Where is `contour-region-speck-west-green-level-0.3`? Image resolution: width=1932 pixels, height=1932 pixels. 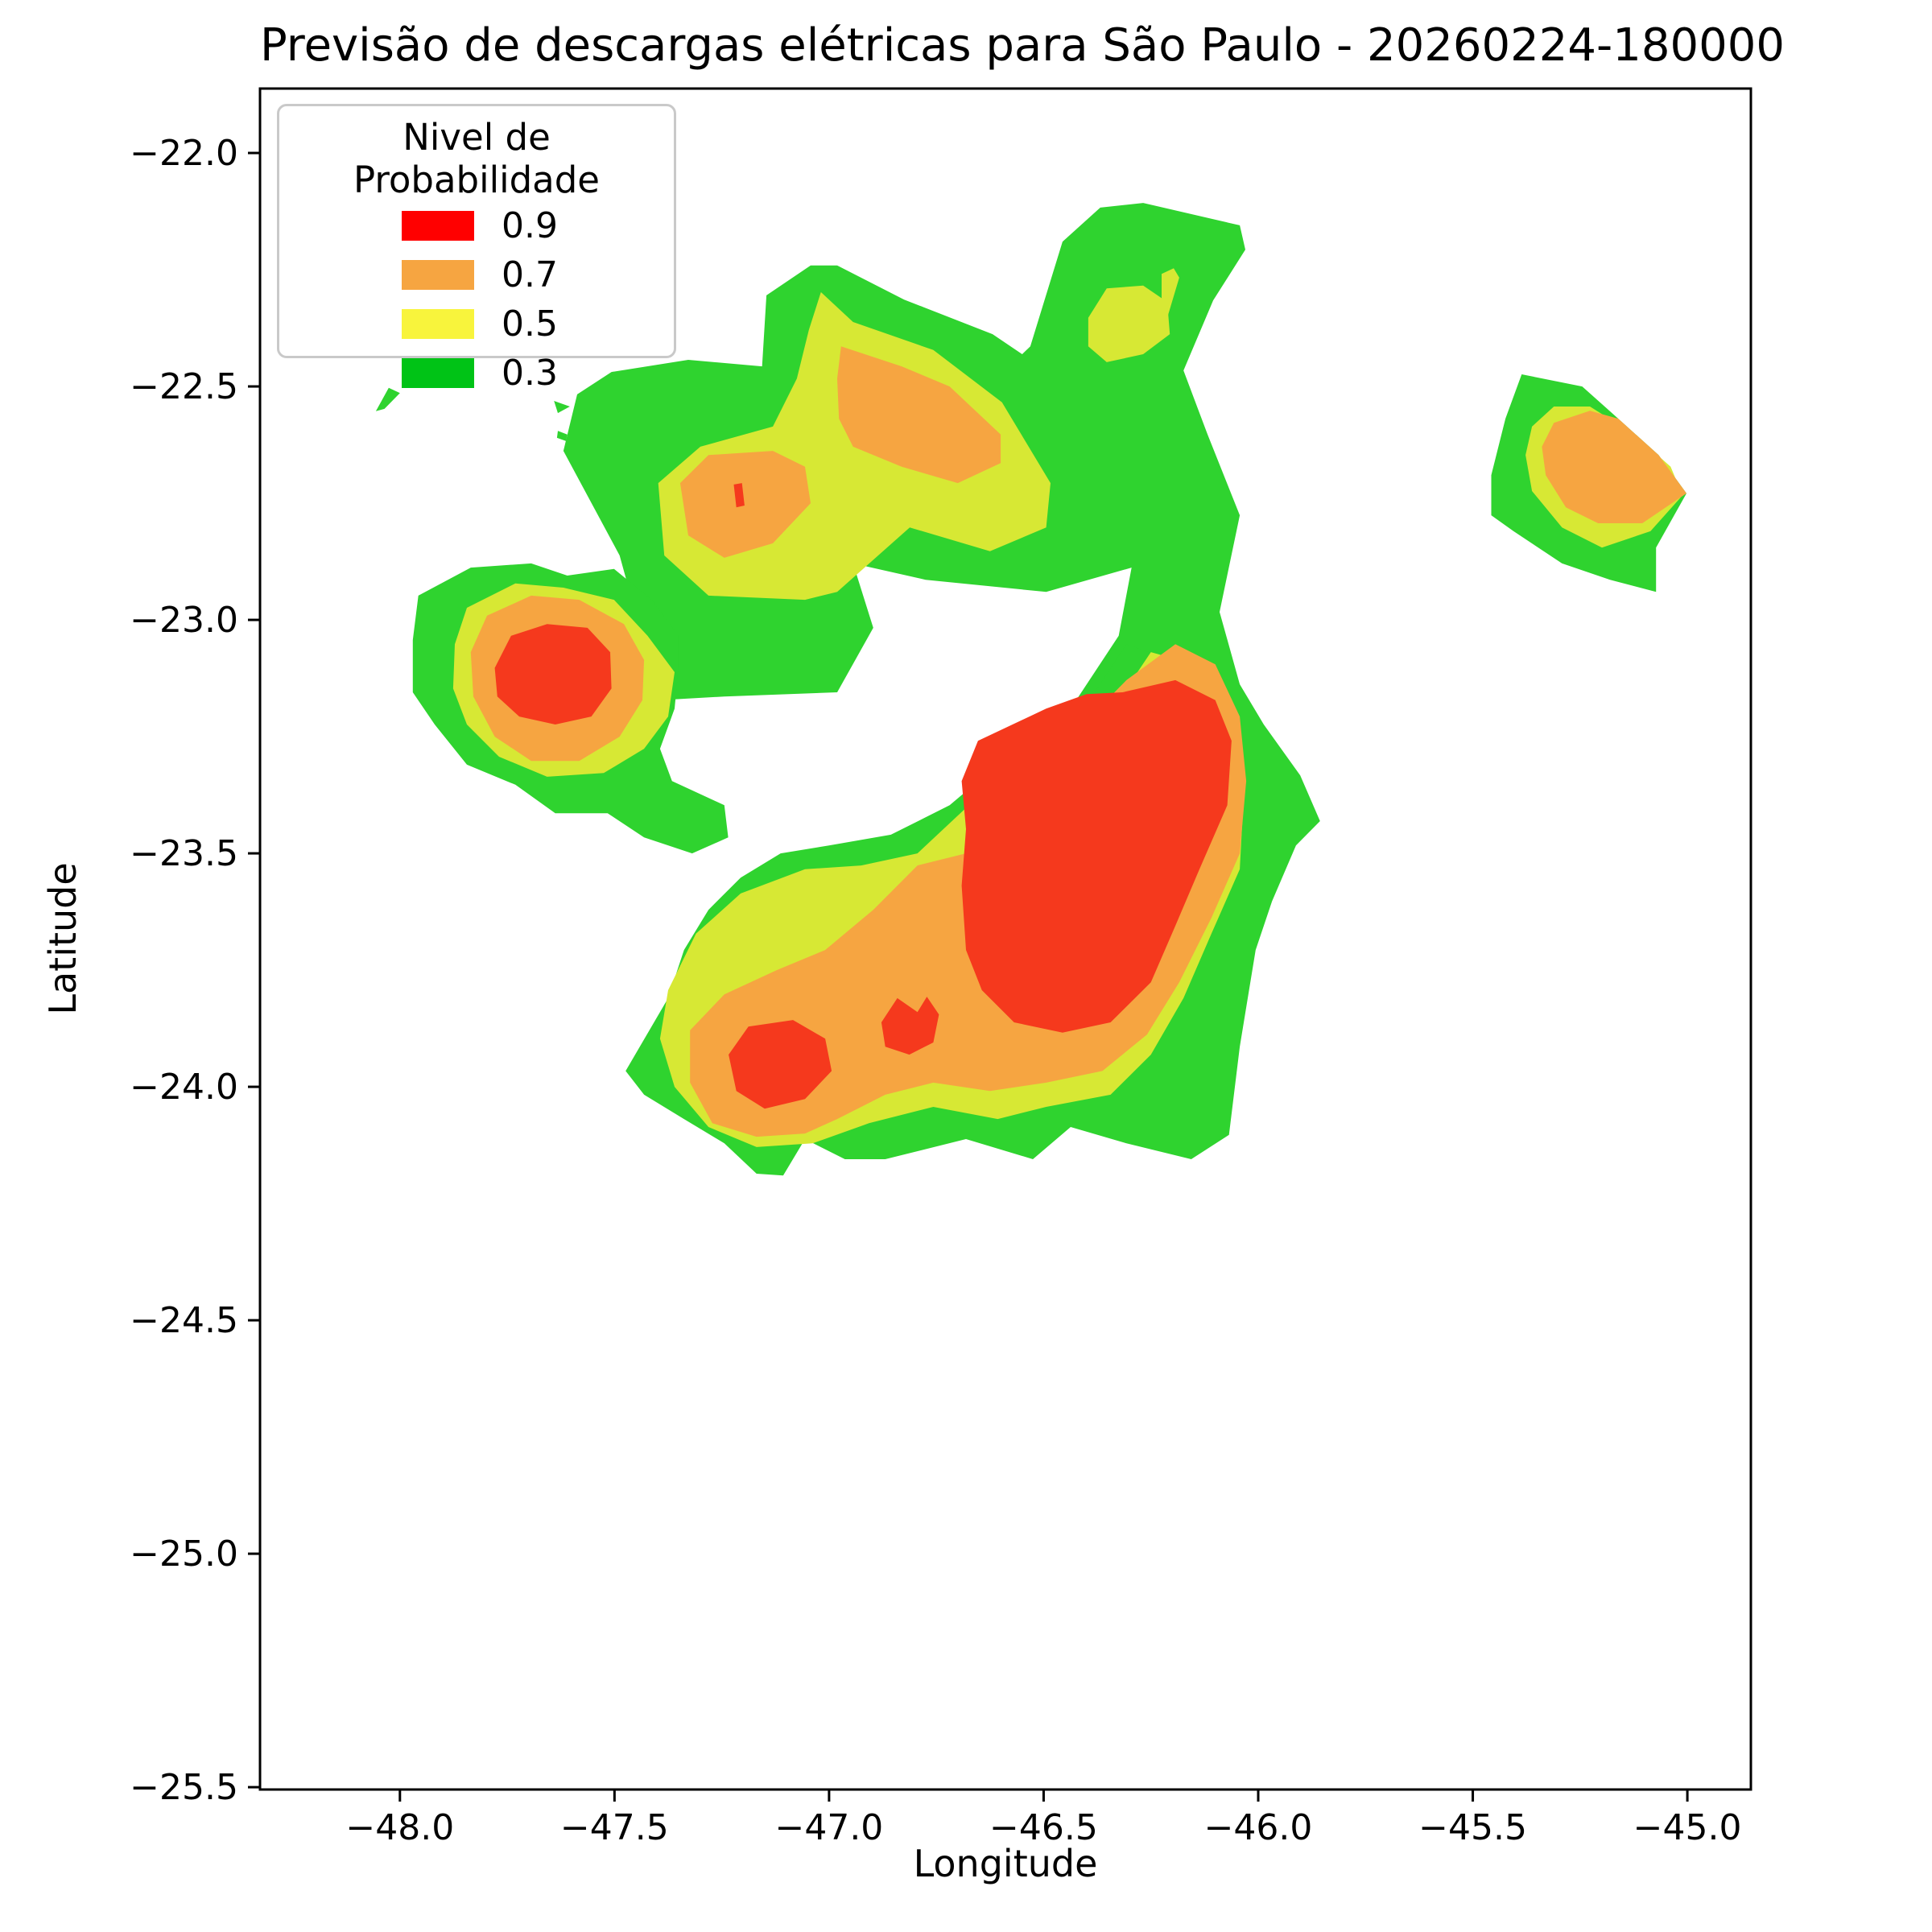 contour-region-speck-west-green-level-0.3 is located at coordinates (387, 399).